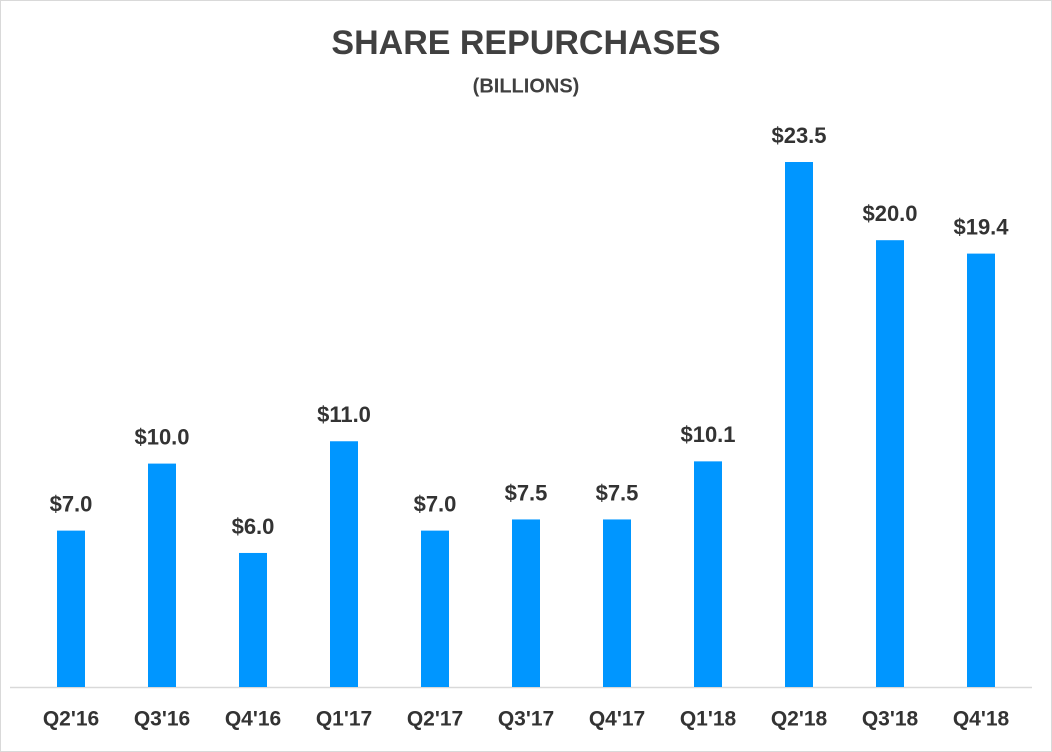 This screenshot has height=752, width=1052. Describe the element at coordinates (253, 719) in the screenshot. I see `x-tick-label: Q4'16` at that location.